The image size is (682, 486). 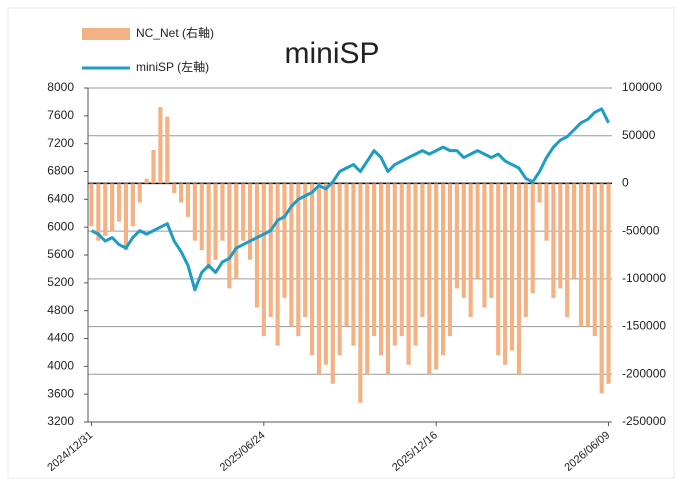 What do you see at coordinates (60, 115) in the screenshot?
I see `y-tick-label: 7600` at bounding box center [60, 115].